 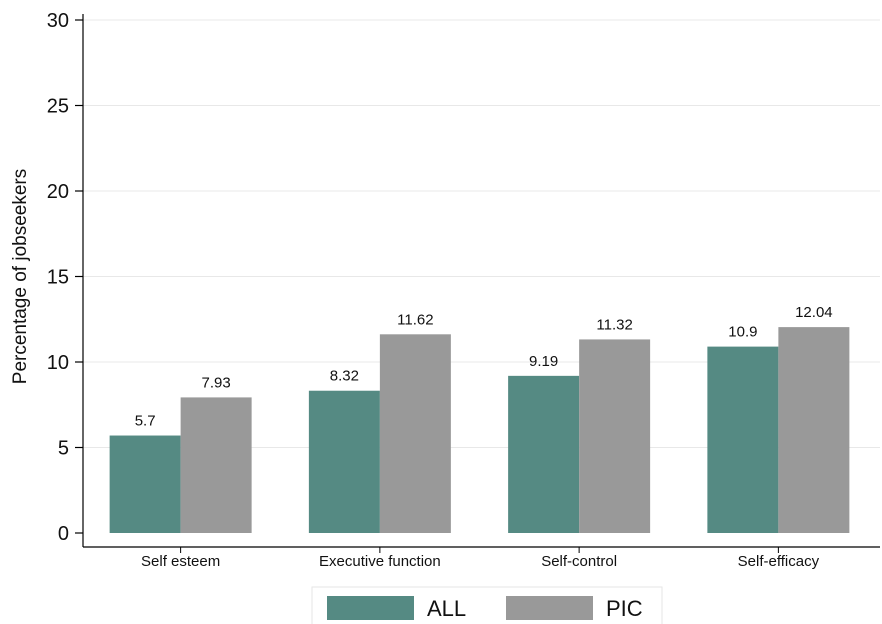 What do you see at coordinates (814, 312) in the screenshot?
I see `bar-value-label: 12.04` at bounding box center [814, 312].